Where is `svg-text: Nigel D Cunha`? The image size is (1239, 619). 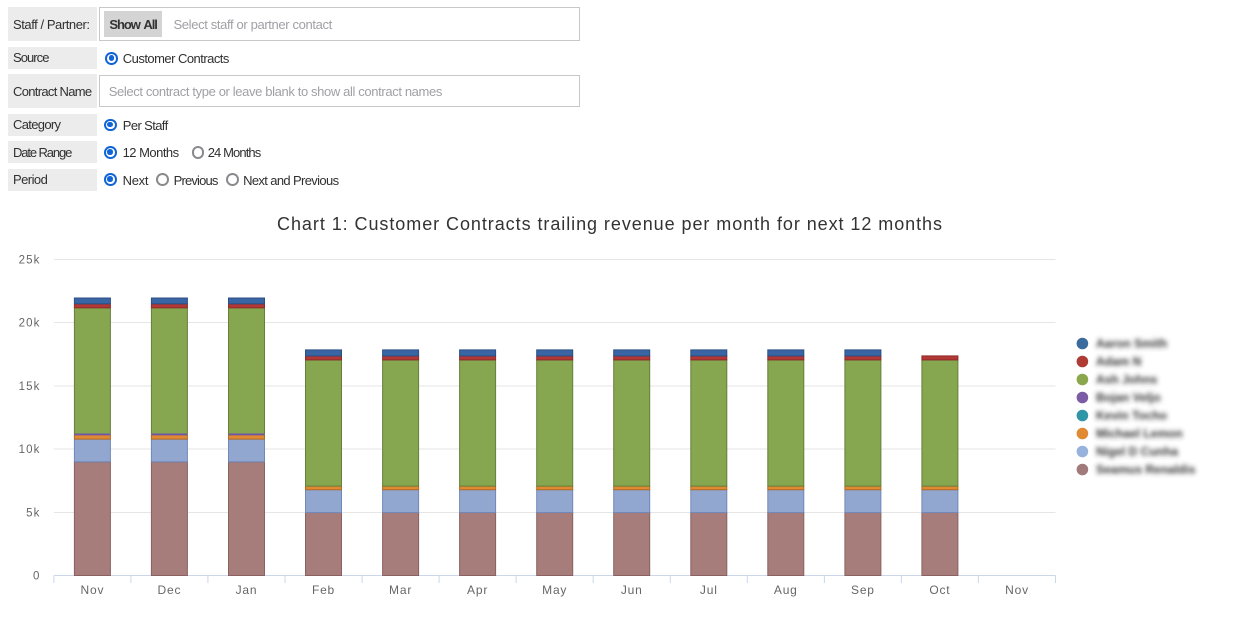 svg-text: Nigel D Cunha is located at coordinates (1137, 452).